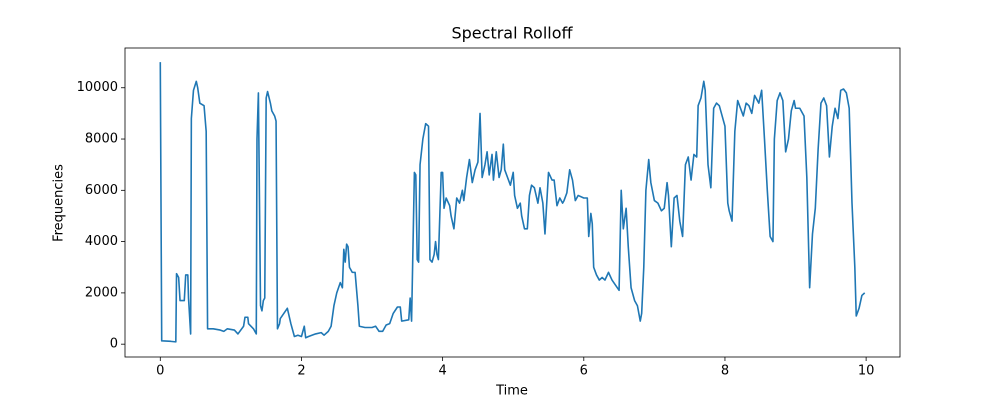 The image size is (1000, 400). Describe the element at coordinates (101, 139) in the screenshot. I see `y-tick-label: 8000` at that location.